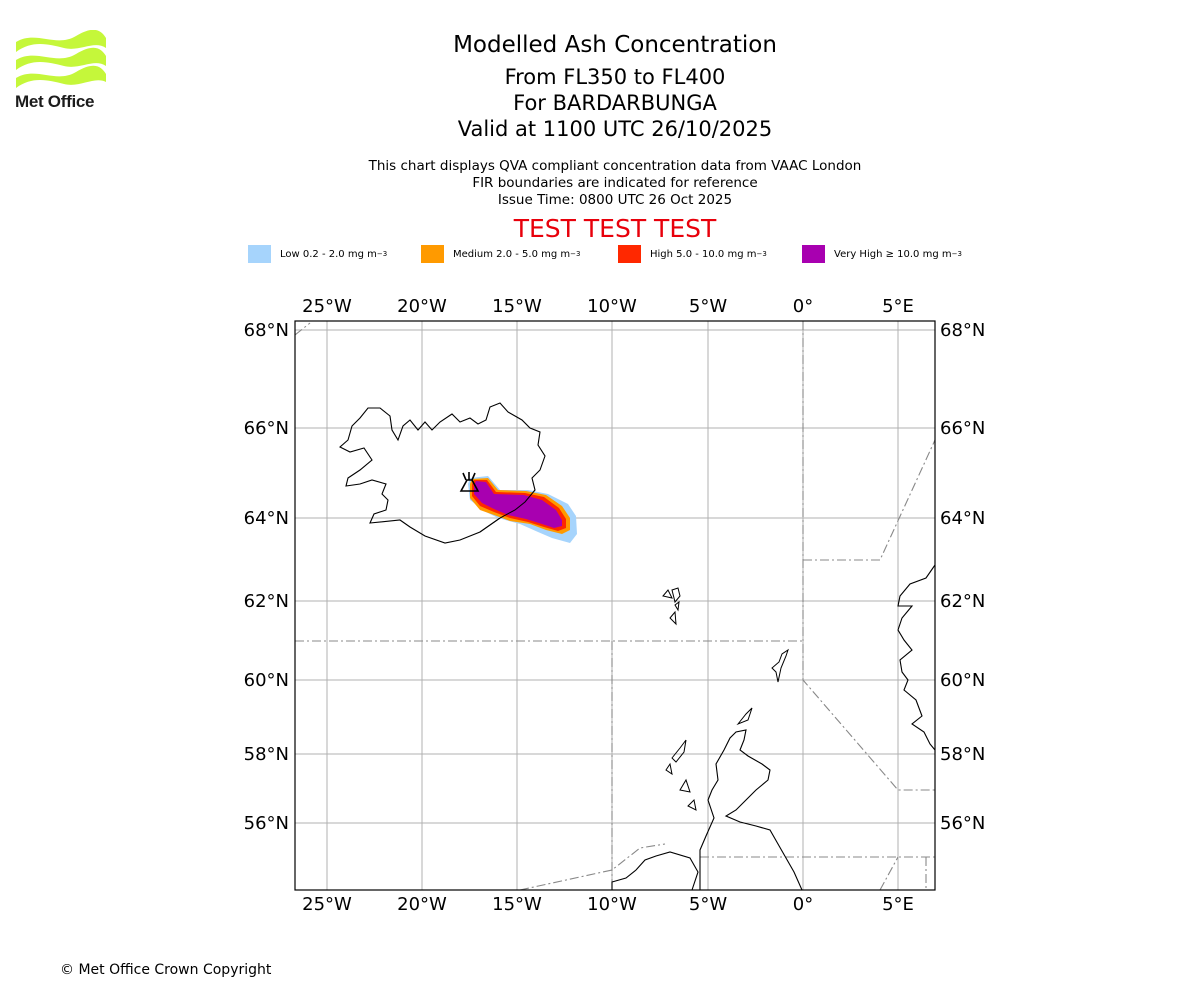 The image size is (1200, 1000). Describe the element at coordinates (780, 665) in the screenshot. I see `shetland-islands` at that location.